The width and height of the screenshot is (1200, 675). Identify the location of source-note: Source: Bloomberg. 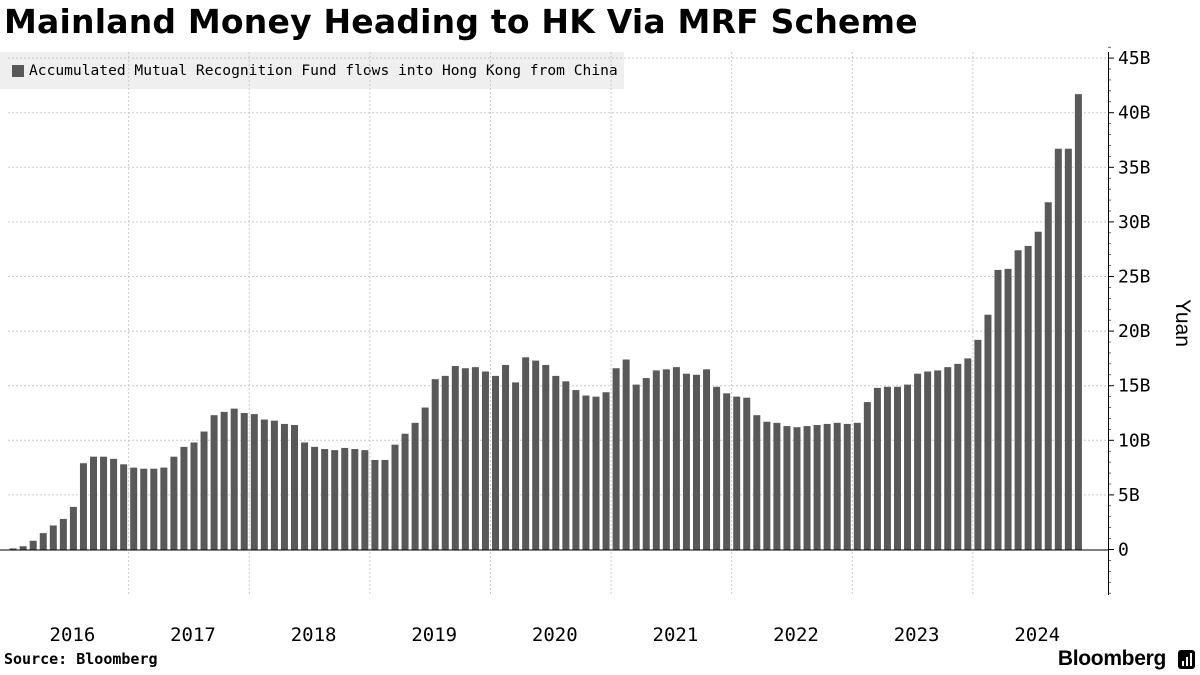
(81, 659).